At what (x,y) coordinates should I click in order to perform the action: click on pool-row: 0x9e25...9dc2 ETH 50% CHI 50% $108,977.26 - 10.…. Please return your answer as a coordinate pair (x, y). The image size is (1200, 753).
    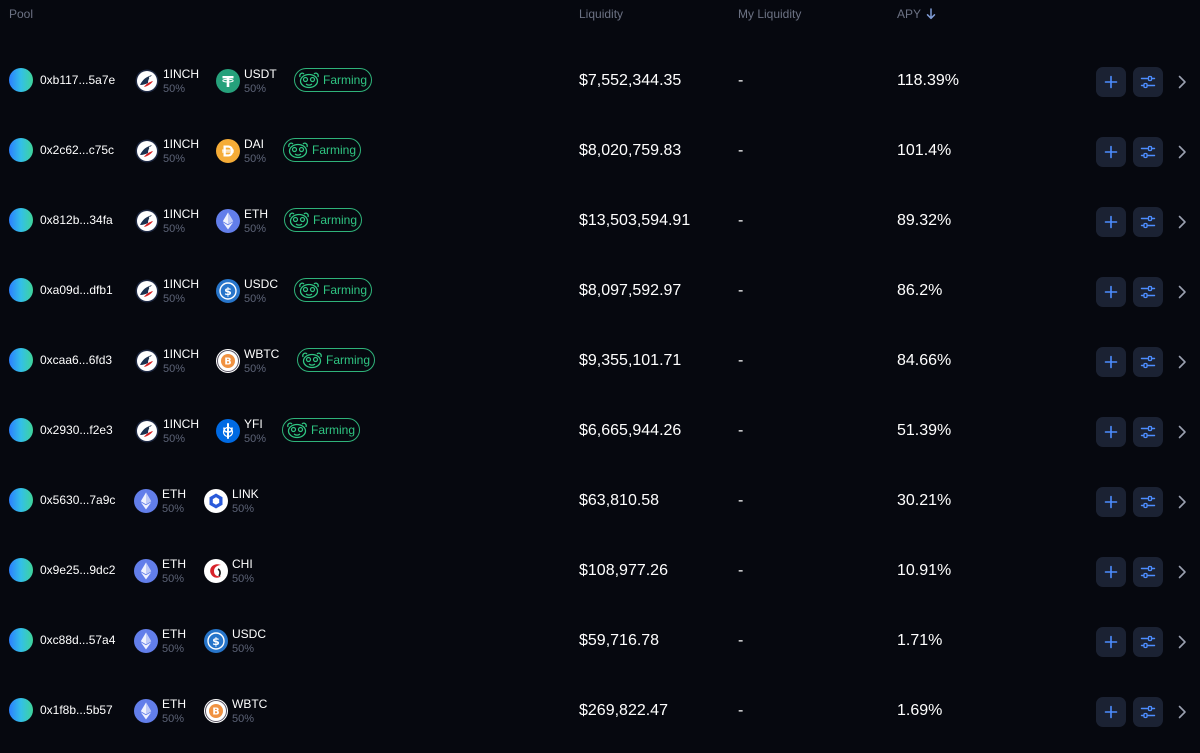
    Looking at the image, I should click on (600, 571).